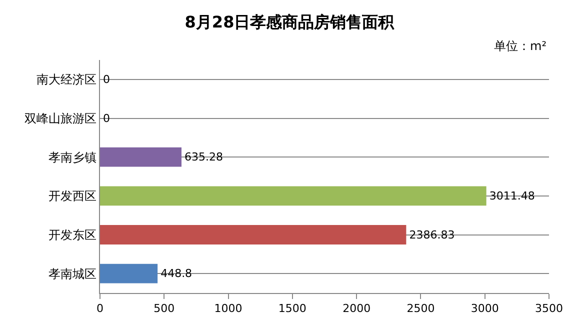 This screenshot has width=579, height=327. What do you see at coordinates (420, 309) in the screenshot?
I see `x-tick-label: 2500` at bounding box center [420, 309].